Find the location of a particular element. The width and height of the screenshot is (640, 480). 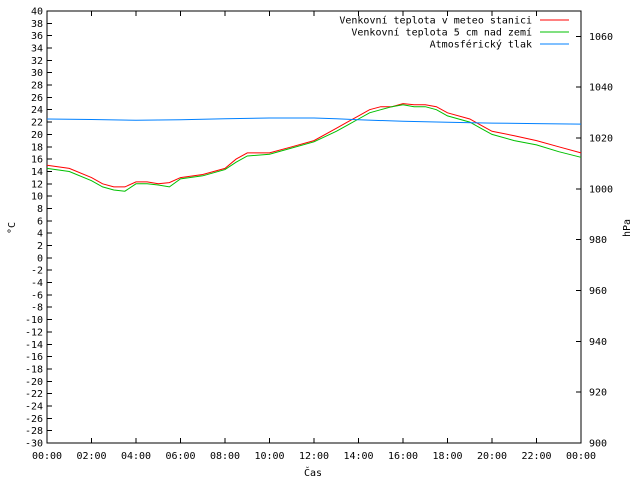

y-tick-label: 0 is located at coordinates (40, 258).